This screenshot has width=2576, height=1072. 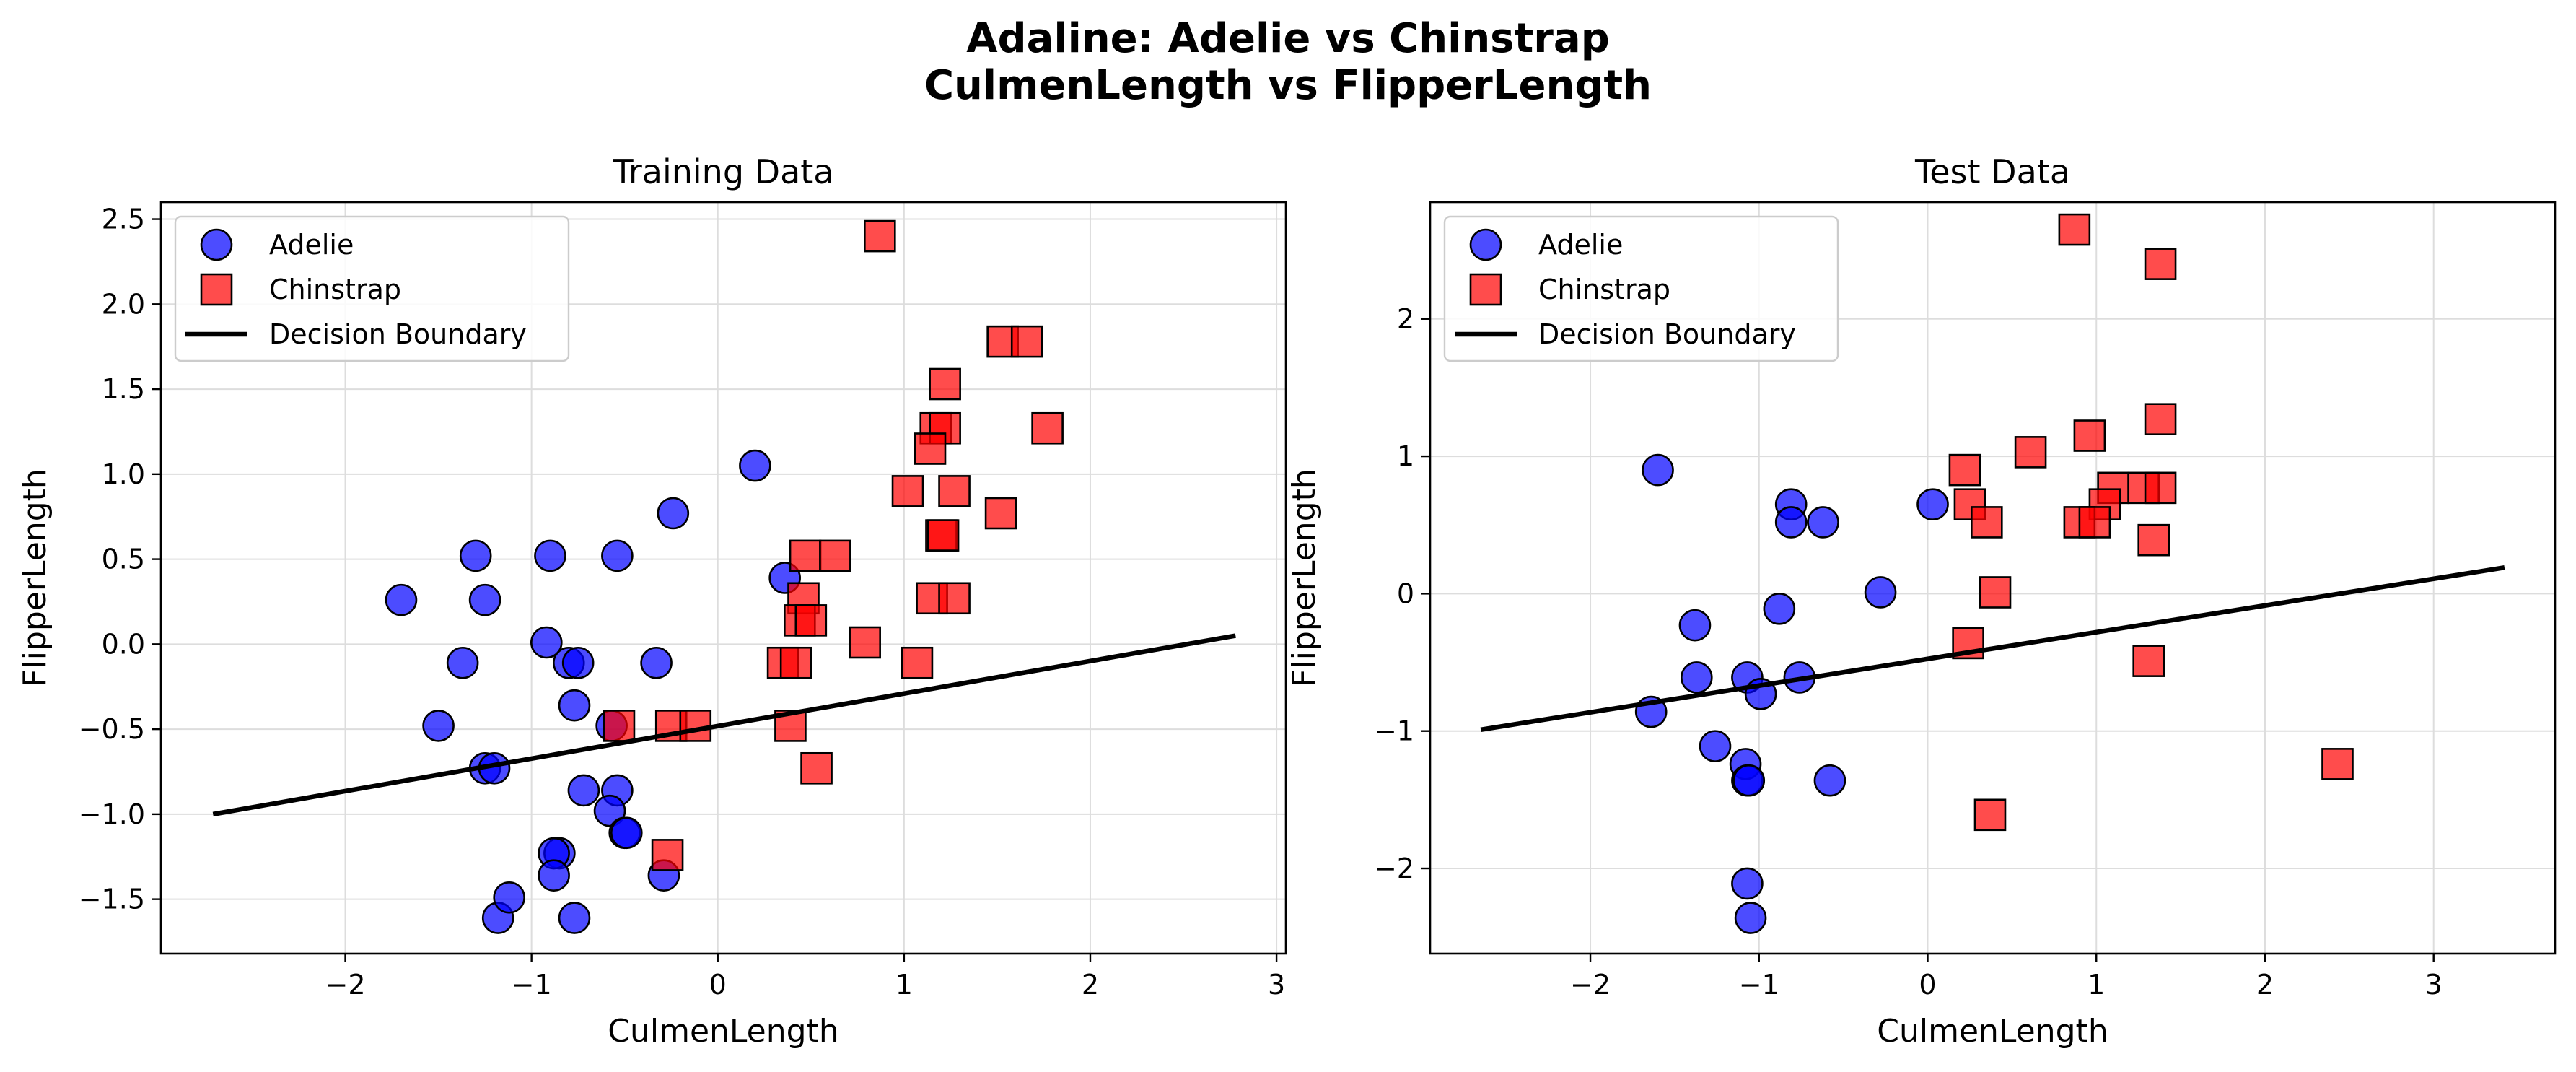 I want to click on training-legend-adelie-marker, so click(x=217, y=244).